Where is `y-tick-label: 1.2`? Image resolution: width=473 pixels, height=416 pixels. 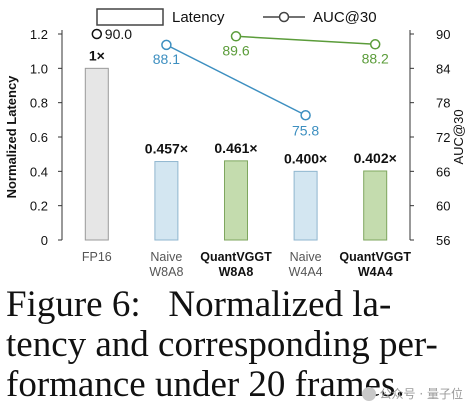
y-tick-label: 1.2 is located at coordinates (39, 34).